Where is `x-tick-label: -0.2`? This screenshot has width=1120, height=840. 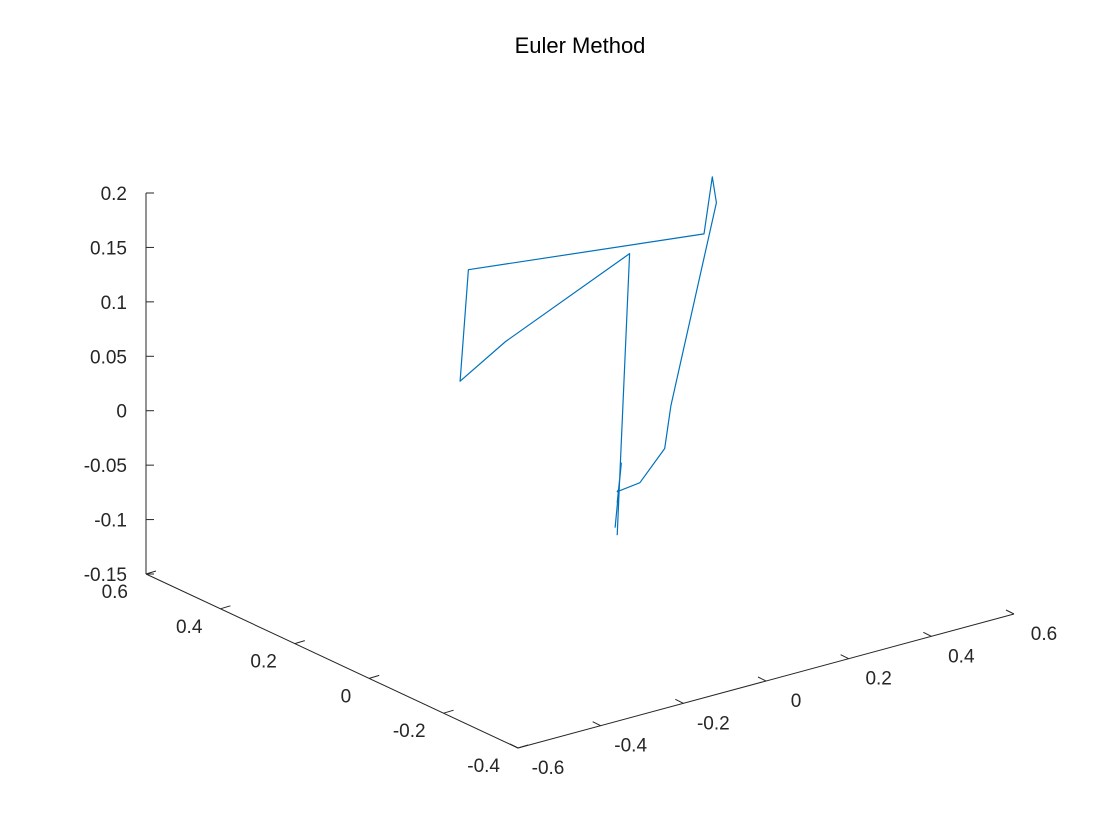 x-tick-label: -0.2 is located at coordinates (713, 723).